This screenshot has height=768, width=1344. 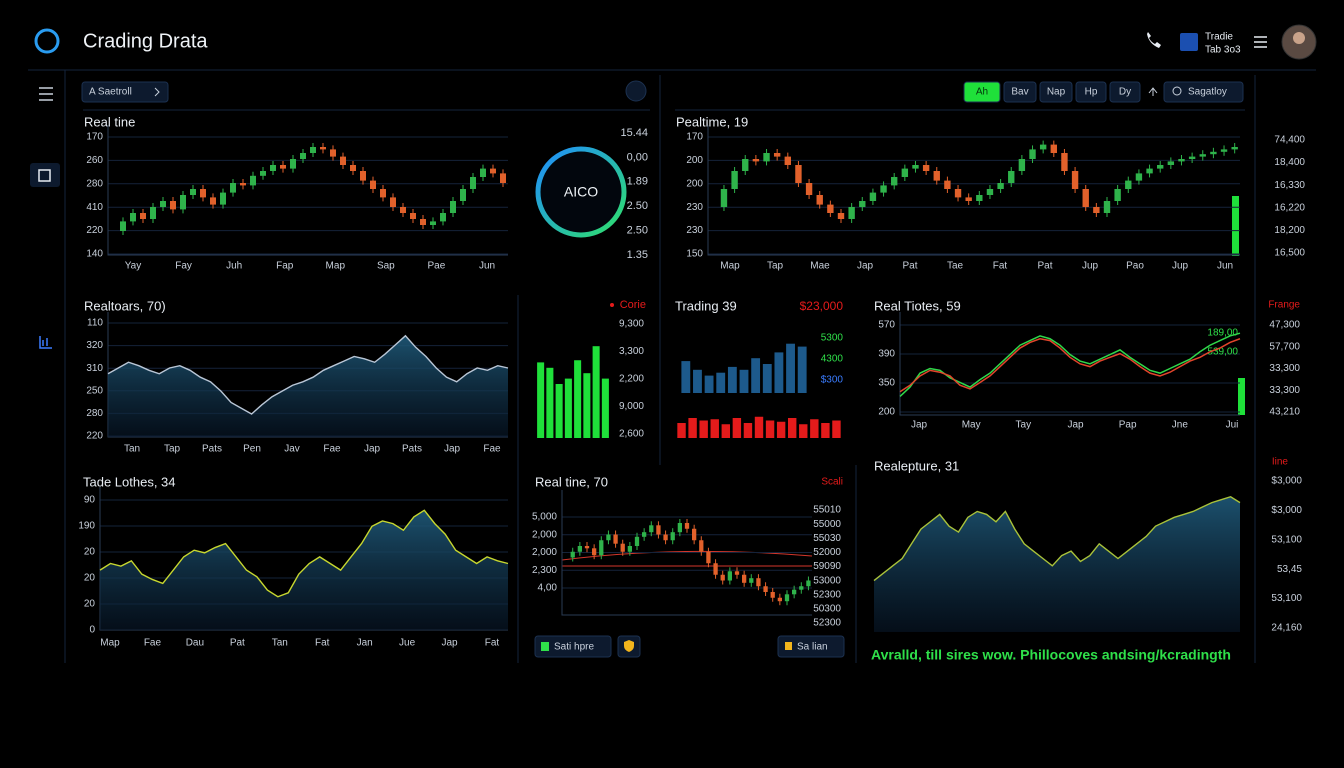 What do you see at coordinates (92, 630) in the screenshot?
I see `y-axis-label: 0` at bounding box center [92, 630].